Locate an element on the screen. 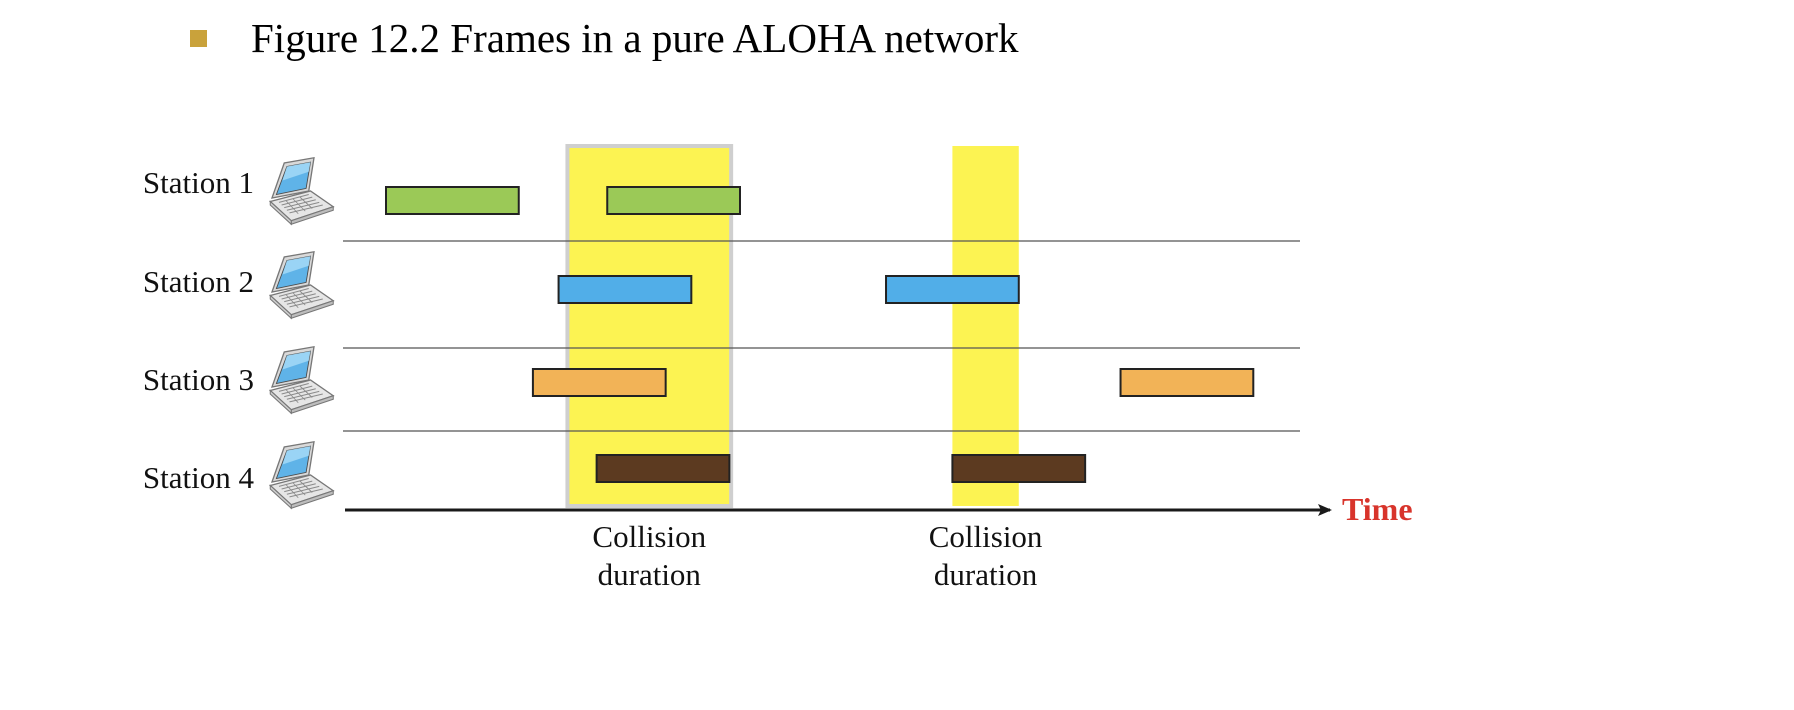 This screenshot has width=1794, height=710. station-label: Station 2 is located at coordinates (198, 281).